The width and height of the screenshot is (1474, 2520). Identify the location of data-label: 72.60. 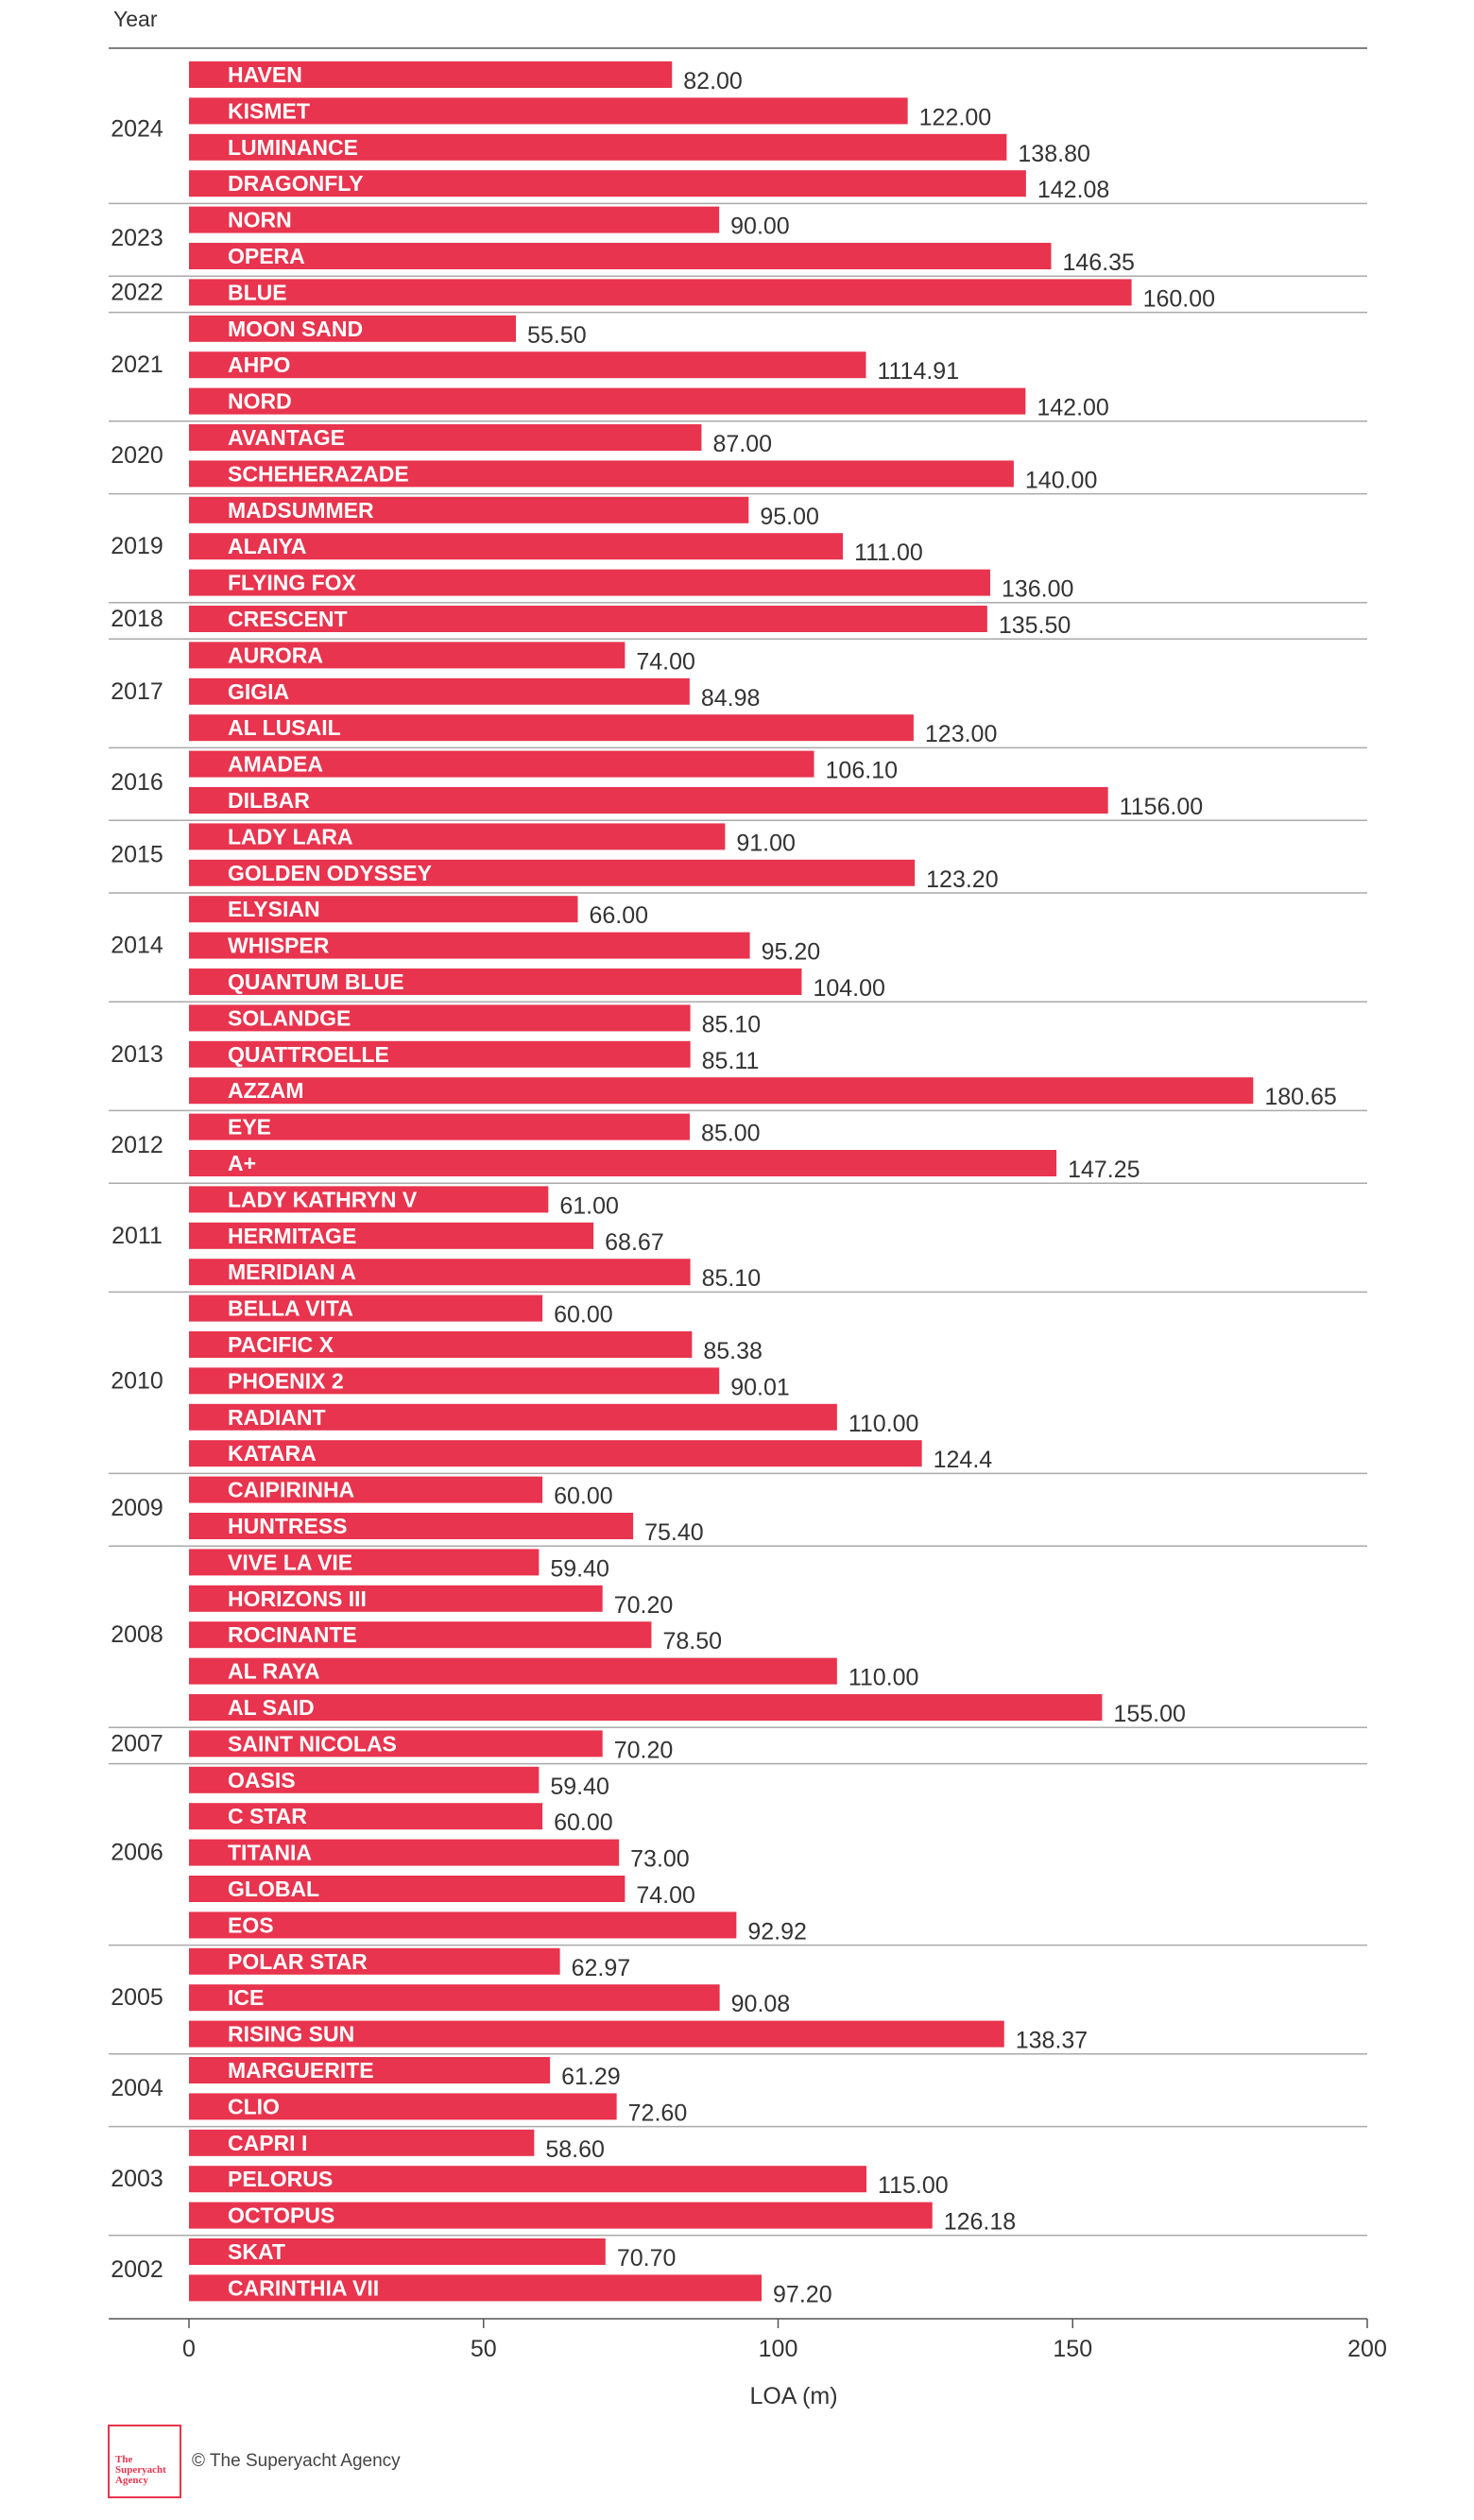
(658, 2113).